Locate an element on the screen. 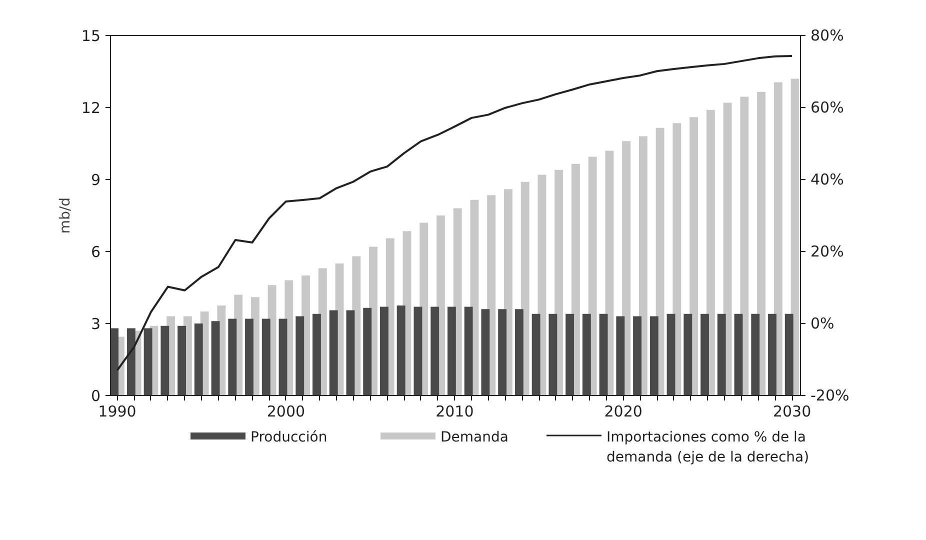 Image resolution: width=926 pixels, height=540 pixels. y-axis-title: mb/d is located at coordinates (65, 215).